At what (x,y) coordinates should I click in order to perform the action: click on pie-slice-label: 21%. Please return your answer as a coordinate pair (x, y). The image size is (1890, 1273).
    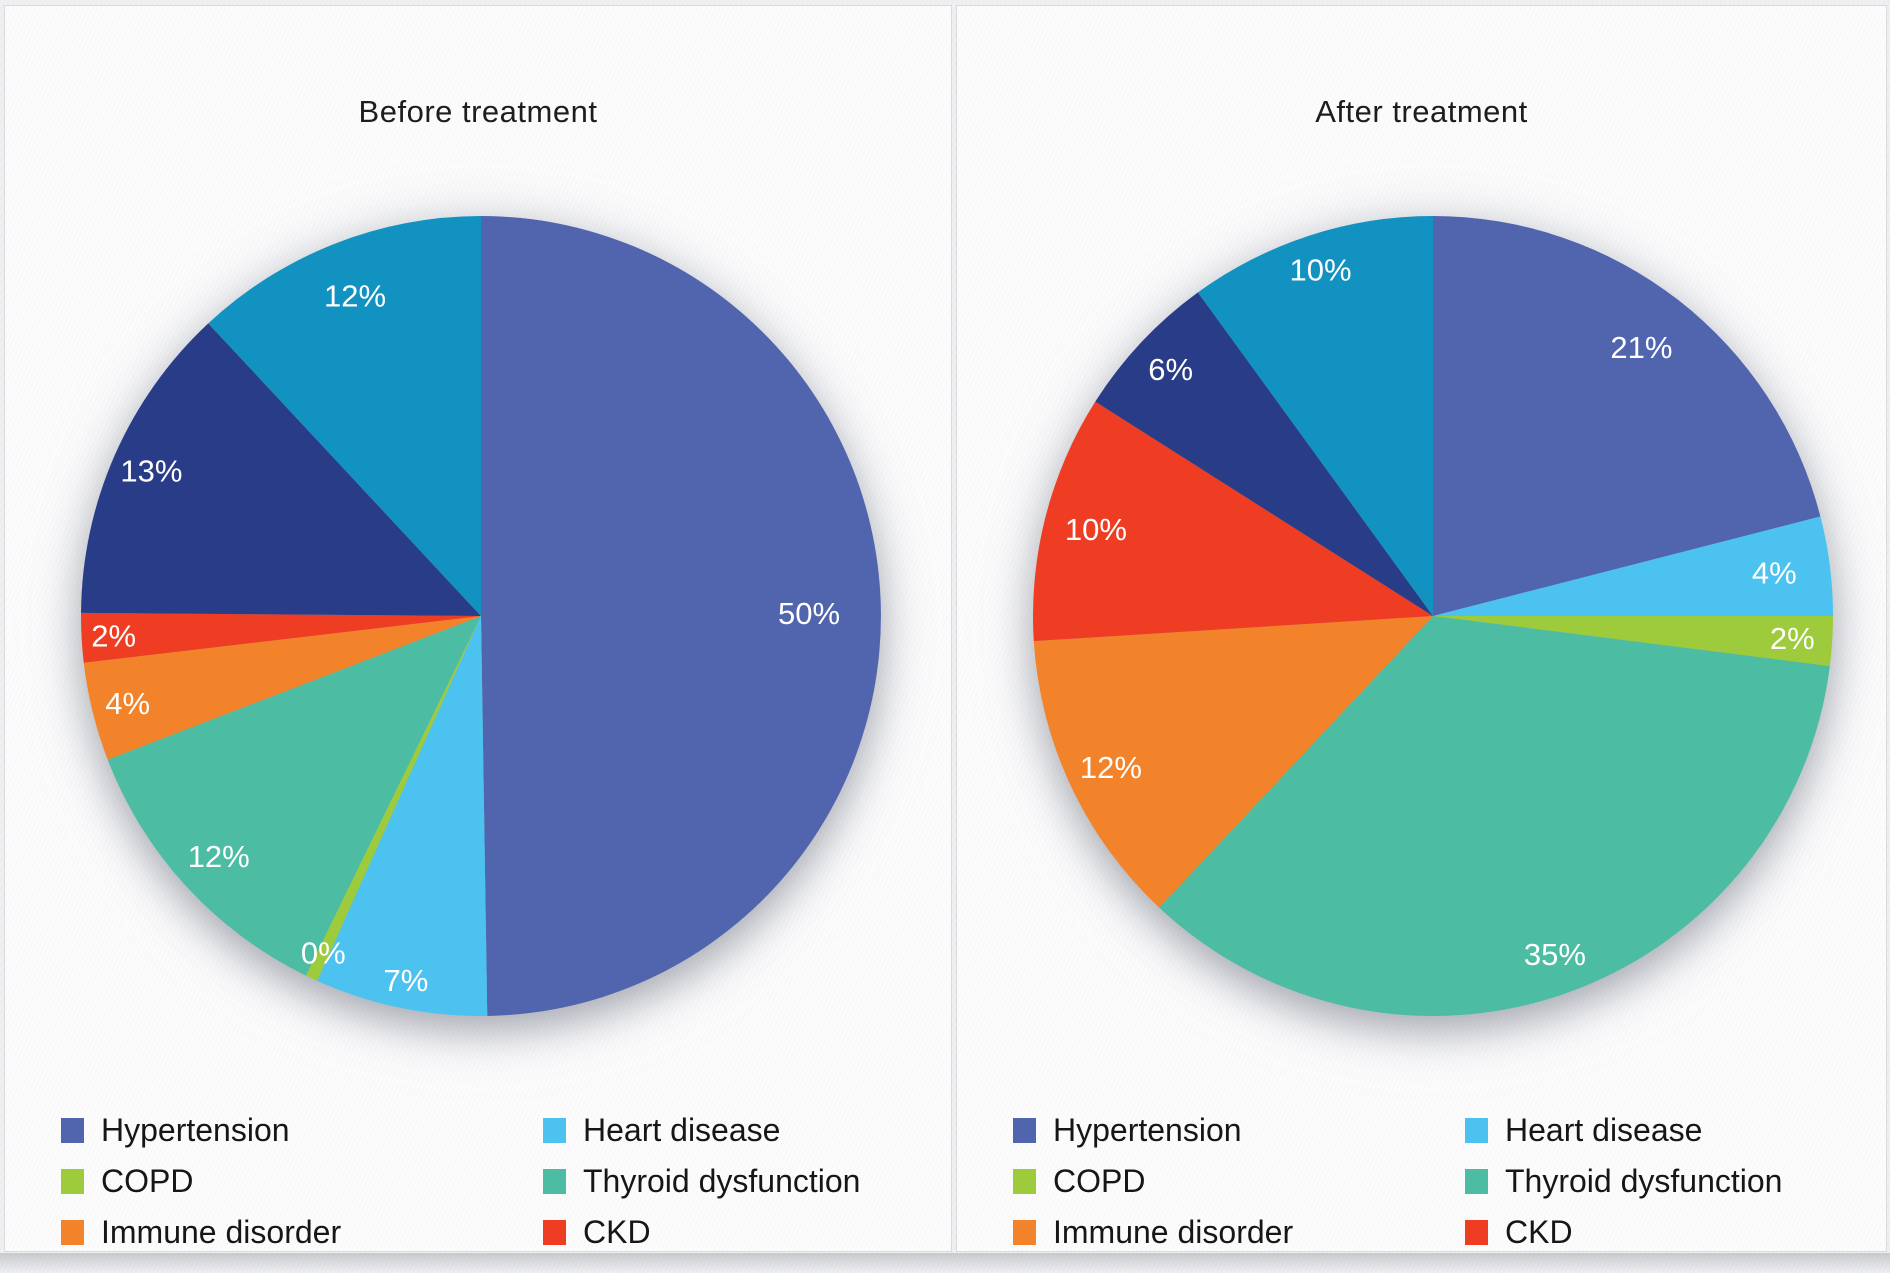
    Looking at the image, I should click on (1641, 347).